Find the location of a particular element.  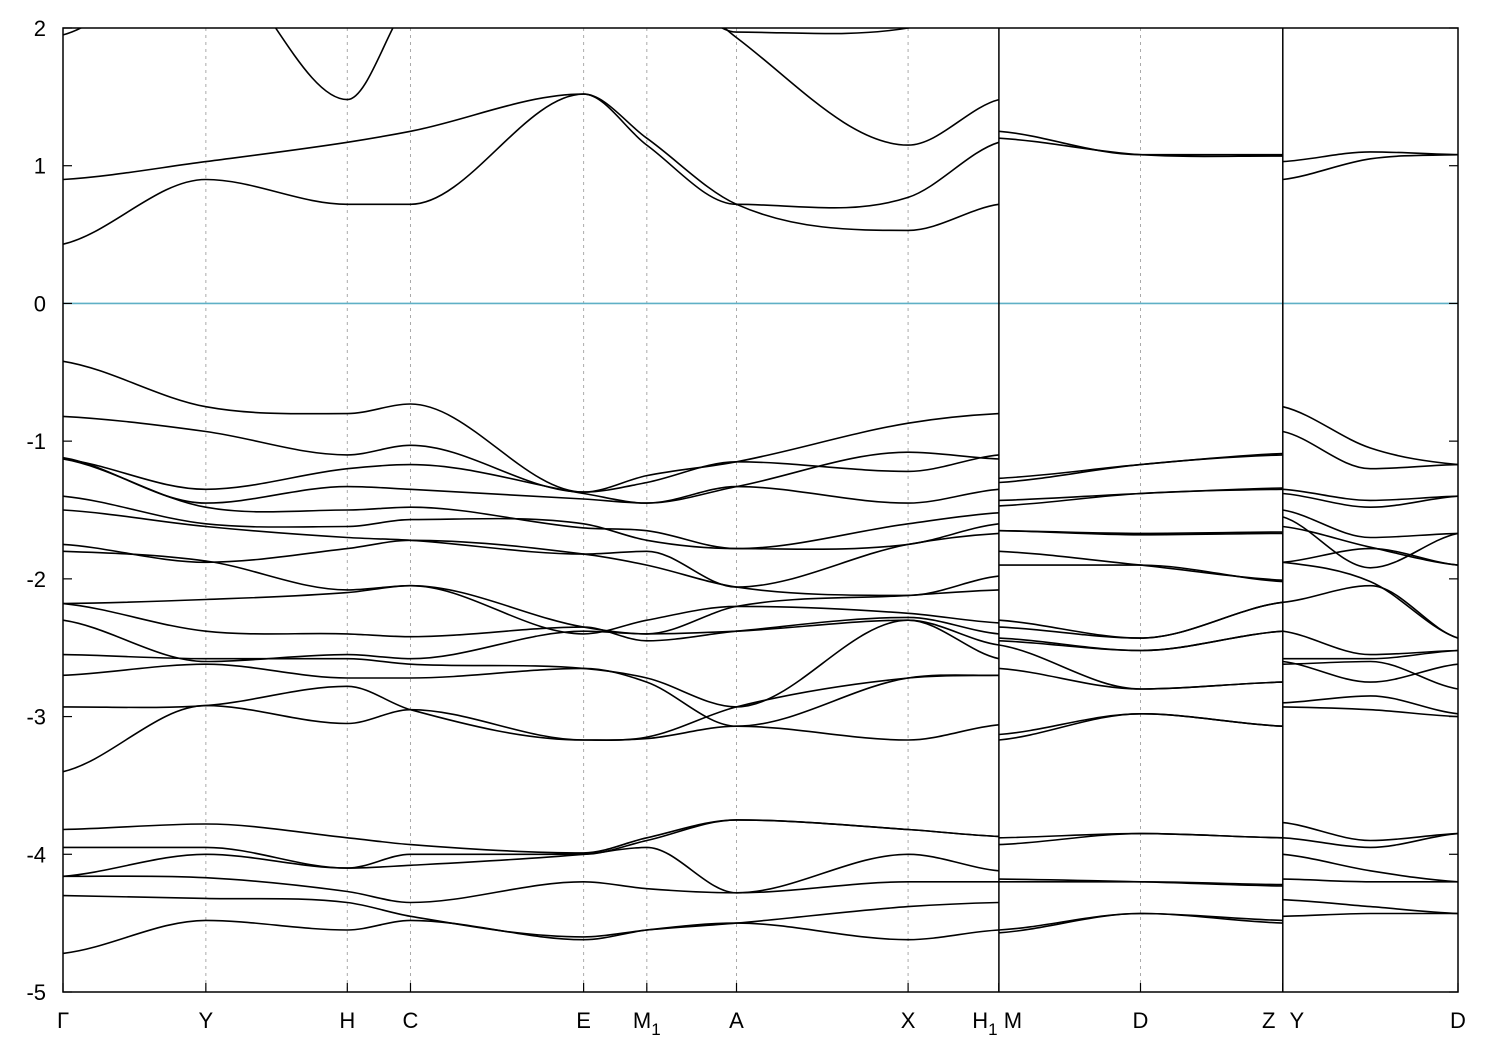

y-tick-label: -4 is located at coordinates (36, 854).